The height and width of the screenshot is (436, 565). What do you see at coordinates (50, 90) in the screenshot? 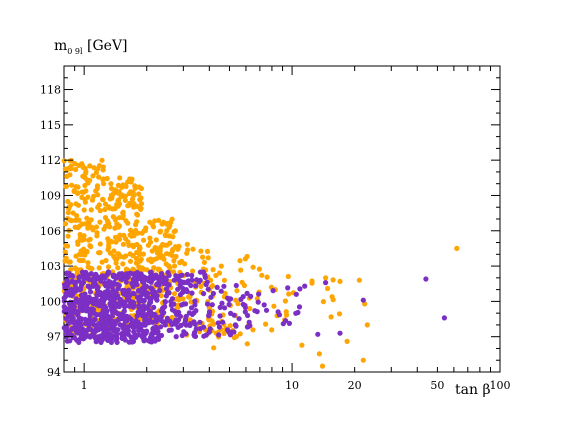
I see `y-tick-label: 118` at bounding box center [50, 90].